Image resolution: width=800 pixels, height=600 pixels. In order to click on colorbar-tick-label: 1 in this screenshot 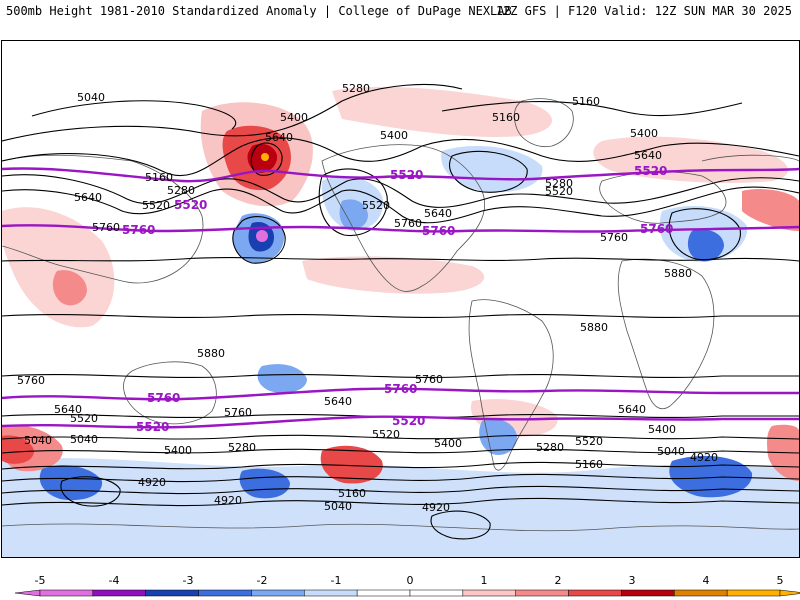, I will do `click(484, 580)`.